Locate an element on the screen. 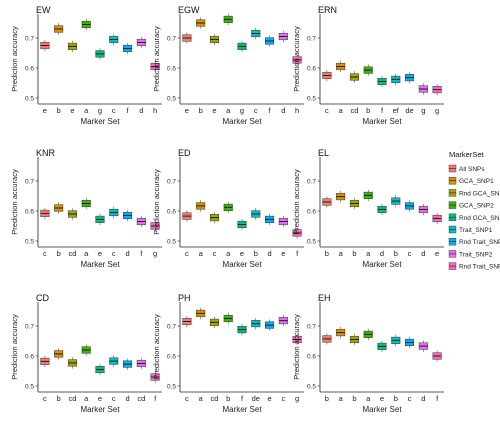 The image size is (500, 432). panel-title-egw: EGW is located at coordinates (189, 10).